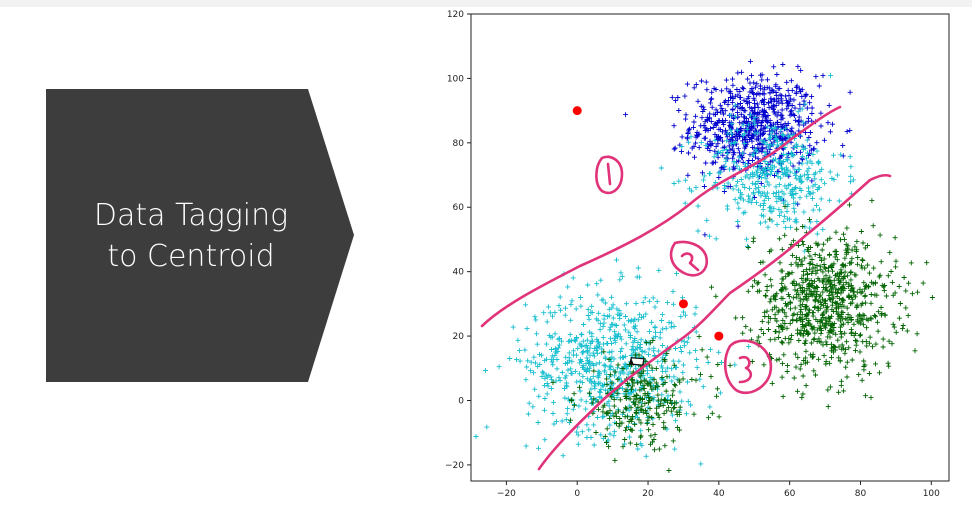 Image resolution: width=972 pixels, height=507 pixels. I want to click on x-tick-label: 40, so click(719, 494).